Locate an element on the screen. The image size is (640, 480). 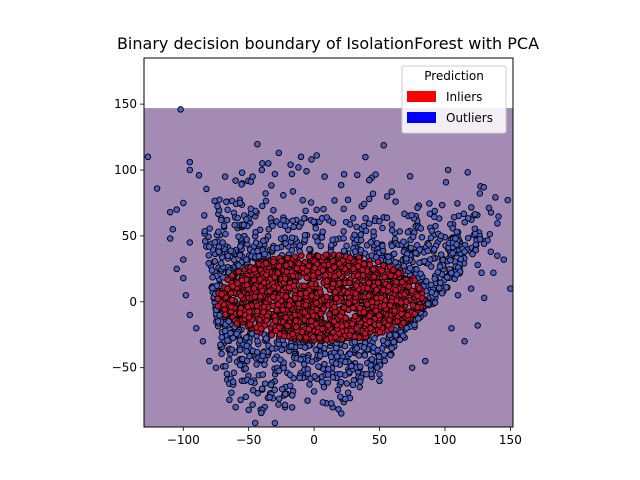
x-tick-label: 100 is located at coordinates (445, 440).